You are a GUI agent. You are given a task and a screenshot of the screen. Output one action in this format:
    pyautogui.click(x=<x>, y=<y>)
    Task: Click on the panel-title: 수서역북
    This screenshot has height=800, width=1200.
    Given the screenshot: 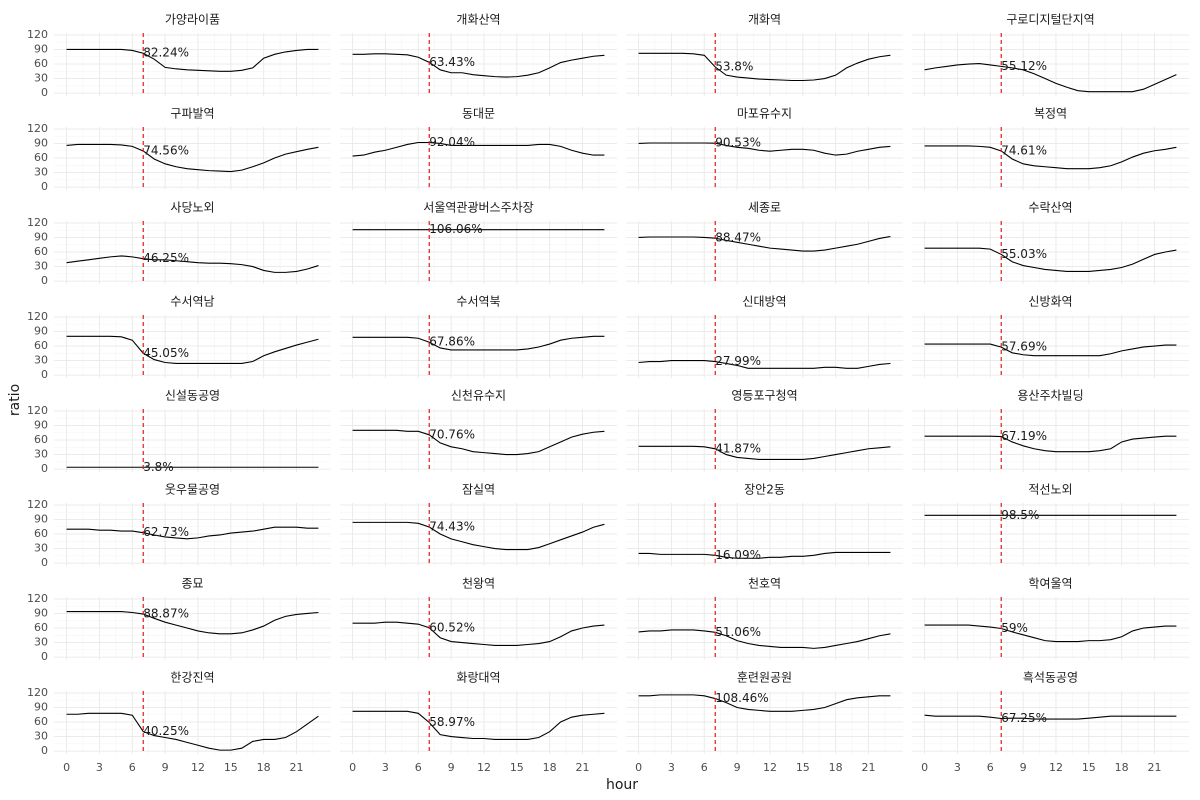 What is the action you would take?
    pyautogui.click(x=478, y=302)
    